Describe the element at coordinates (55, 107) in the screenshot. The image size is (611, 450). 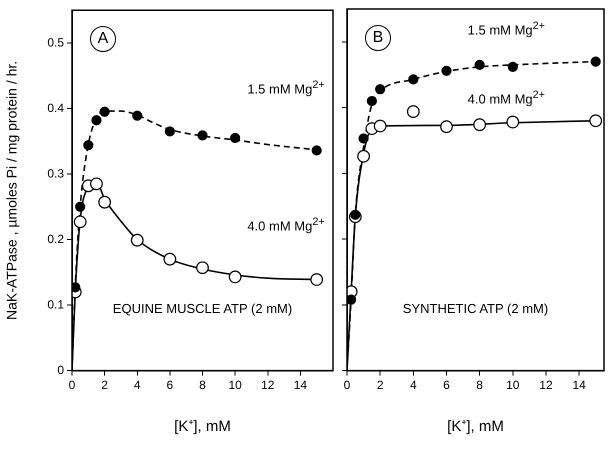
I see `y-tick-label: 0.4` at that location.